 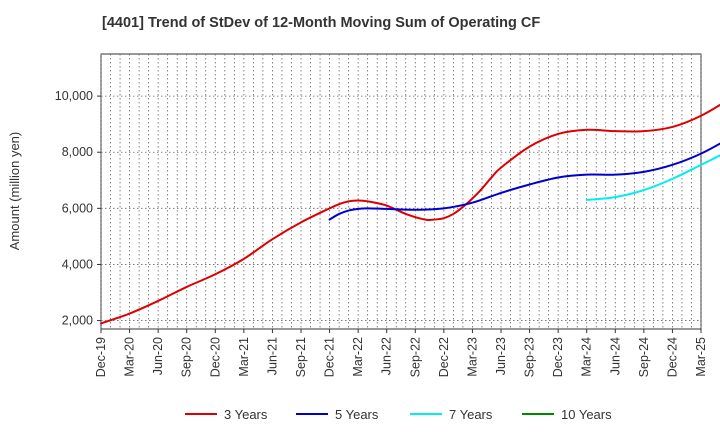 I want to click on series-line-5-years, so click(x=524, y=181).